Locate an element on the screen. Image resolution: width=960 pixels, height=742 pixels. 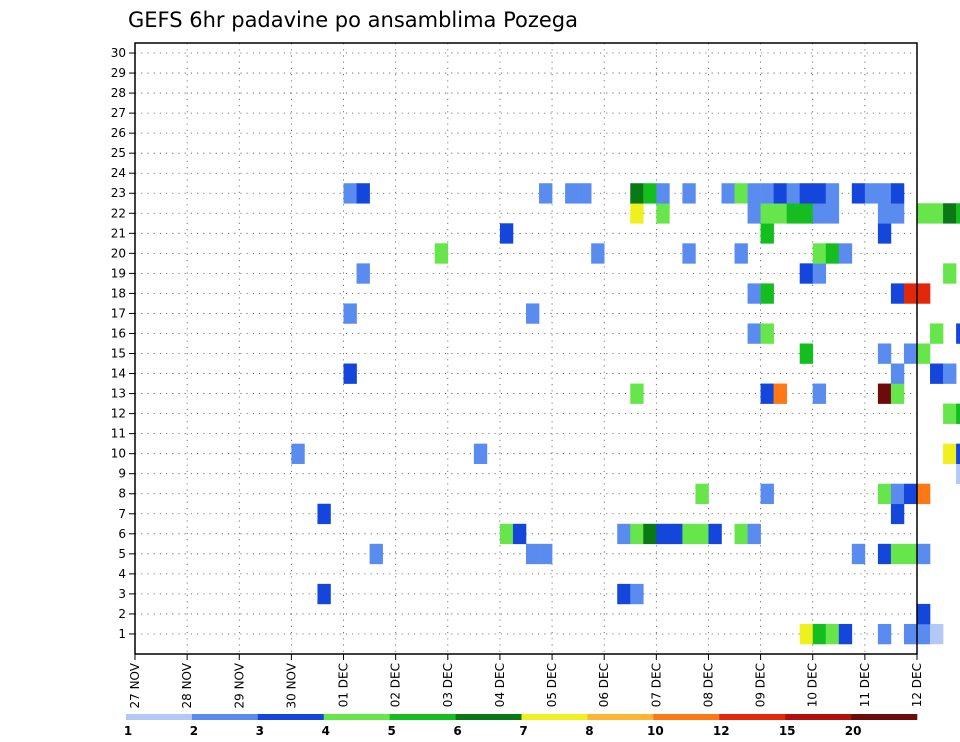
colorbar-label: 7 is located at coordinates (523, 731).